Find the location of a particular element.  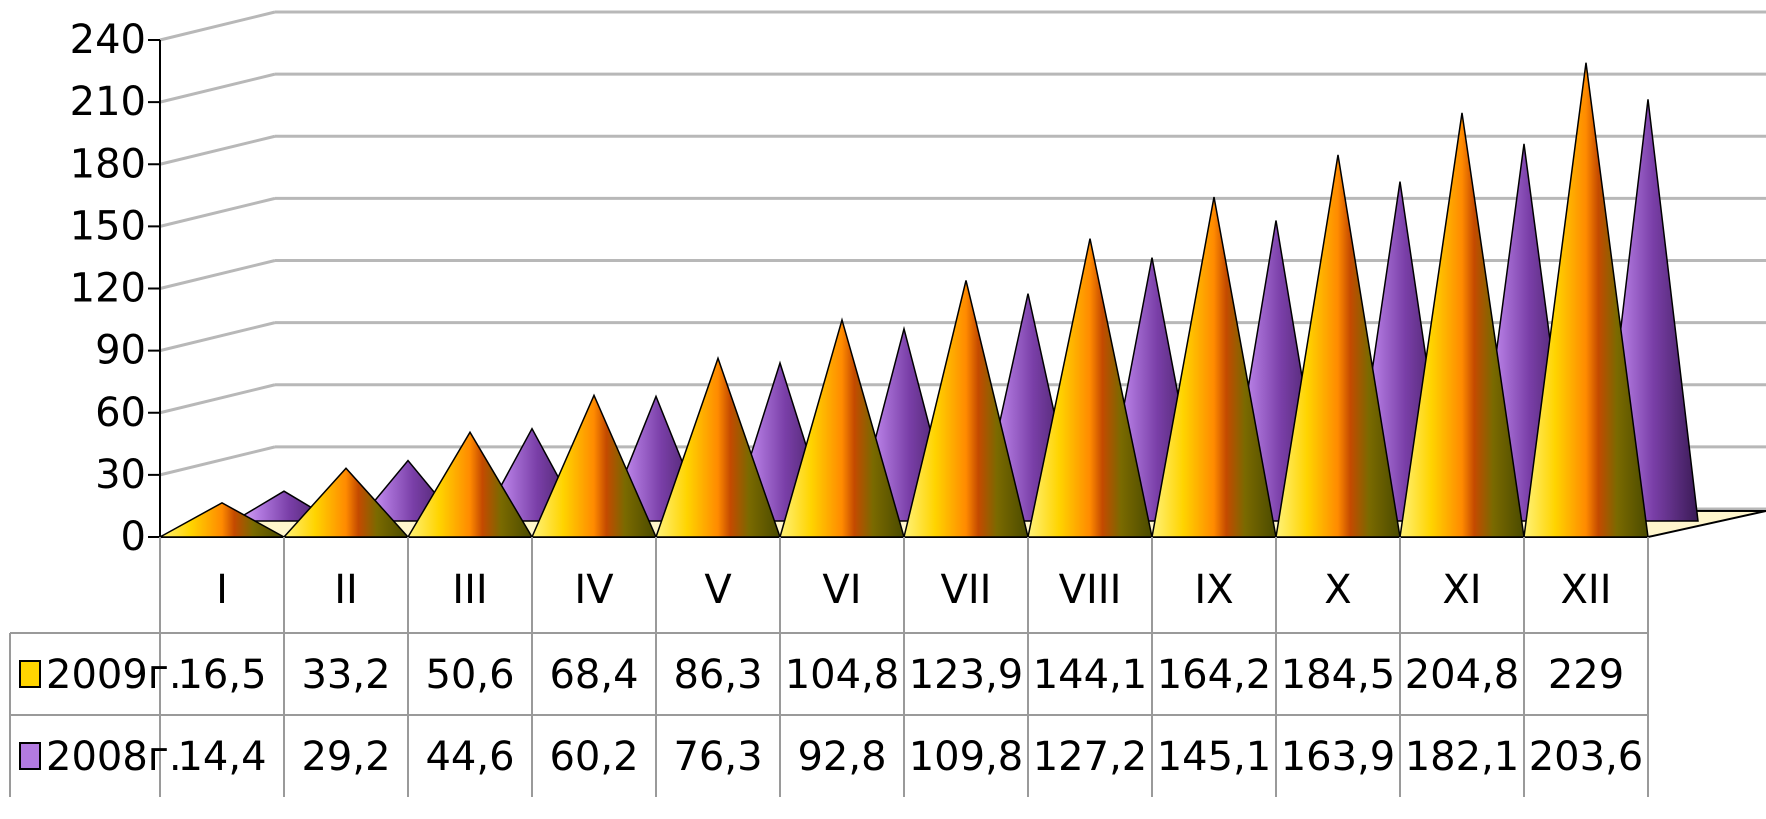

table-cell: 104,8 is located at coordinates (842, 675).